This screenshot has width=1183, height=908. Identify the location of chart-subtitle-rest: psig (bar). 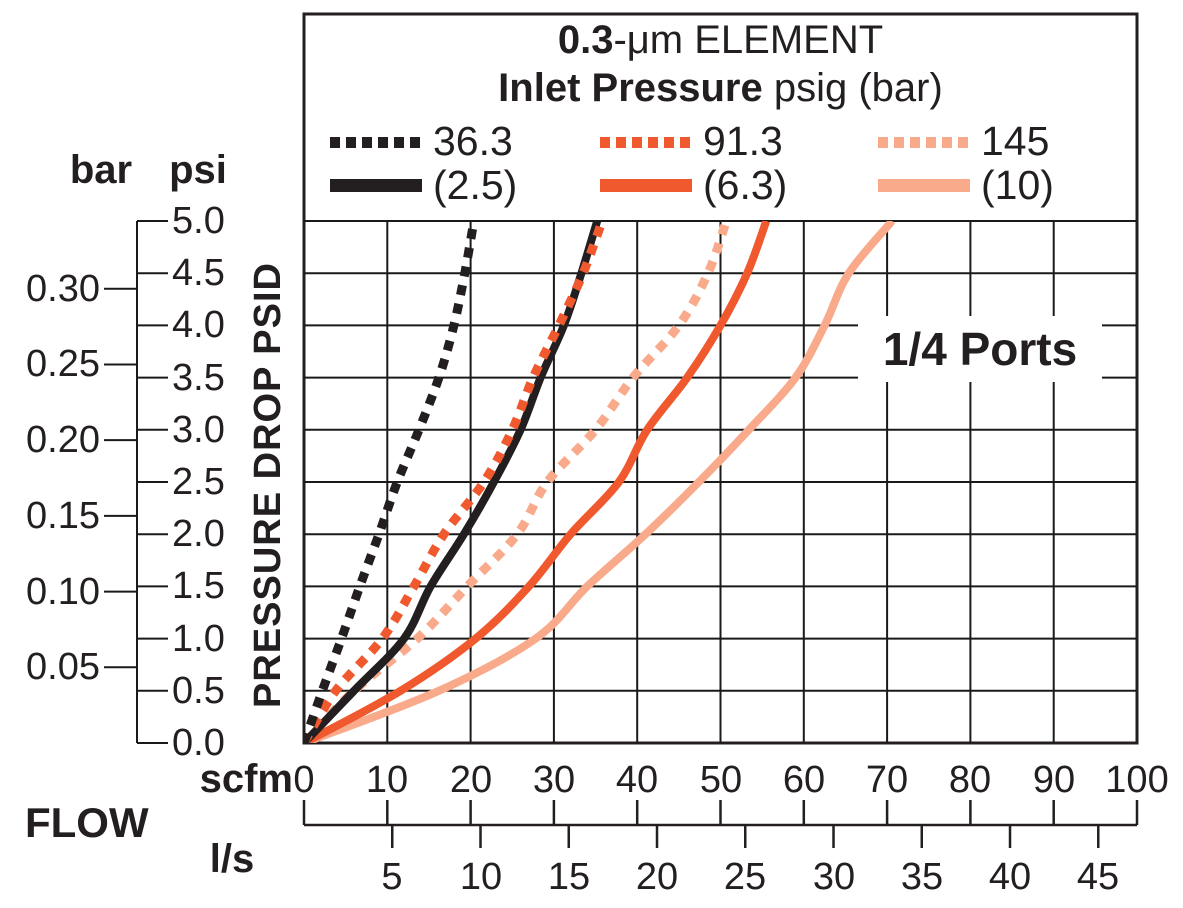
(852, 88).